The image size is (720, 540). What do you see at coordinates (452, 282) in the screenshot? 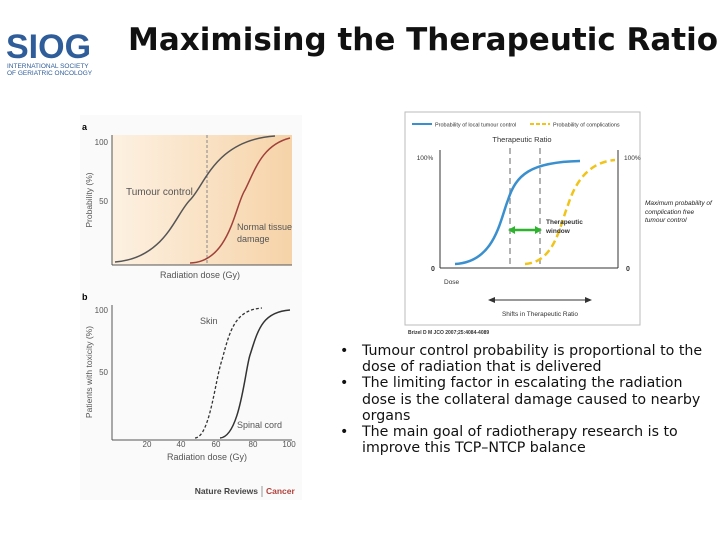
I see `axis-label: Dose` at bounding box center [452, 282].